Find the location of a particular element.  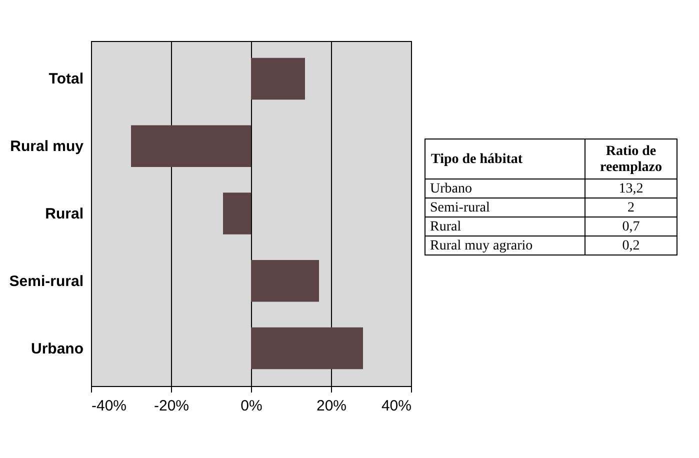

data-label: 0,7 is located at coordinates (631, 227).